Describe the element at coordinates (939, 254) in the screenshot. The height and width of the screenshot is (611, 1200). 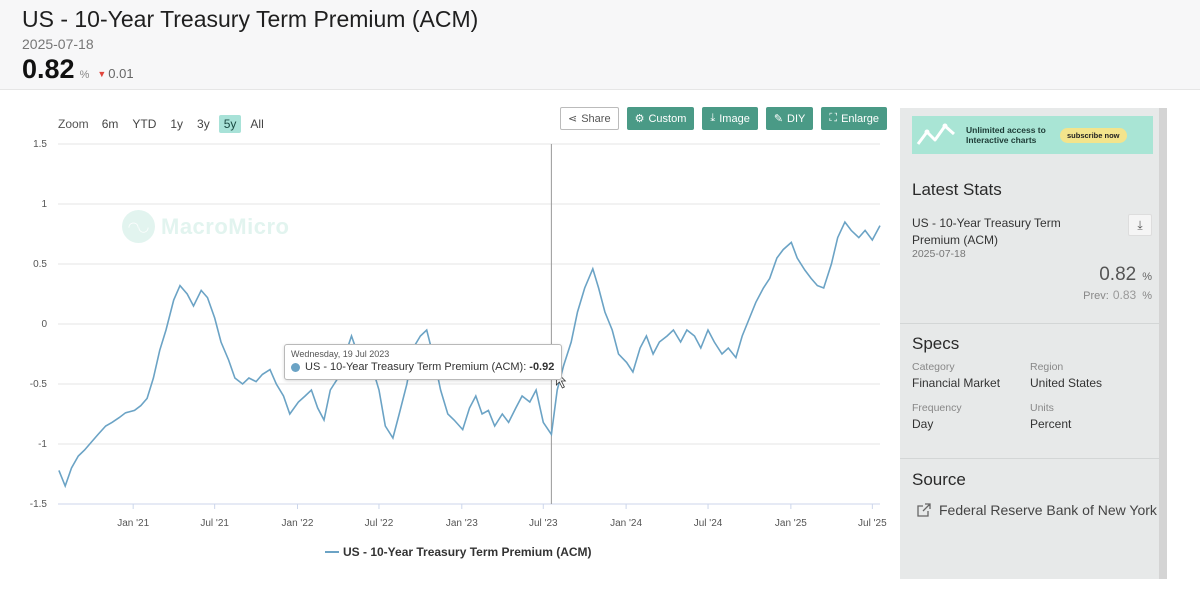
I see `stat-date: 2025-07-18` at that location.